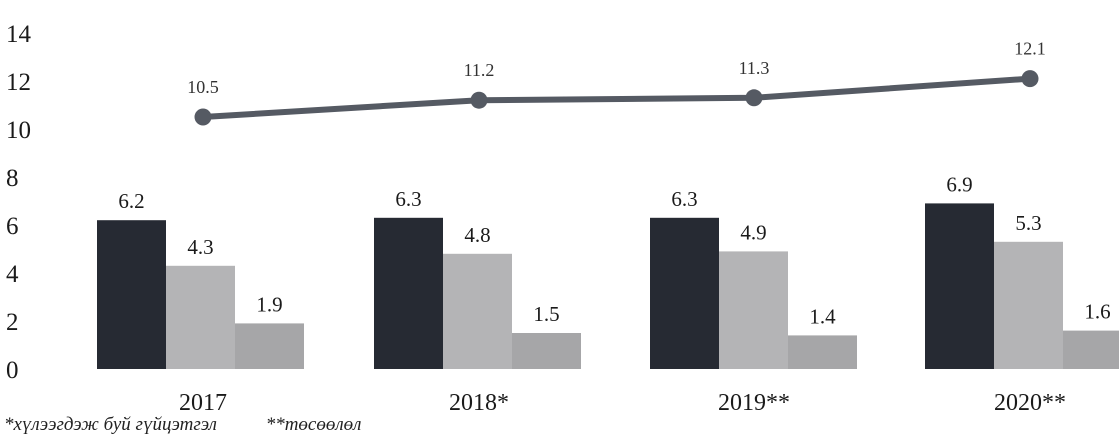 The height and width of the screenshot is (445, 1119). Describe the element at coordinates (479, 403) in the screenshot. I see `x-category-label: 2018*` at that location.